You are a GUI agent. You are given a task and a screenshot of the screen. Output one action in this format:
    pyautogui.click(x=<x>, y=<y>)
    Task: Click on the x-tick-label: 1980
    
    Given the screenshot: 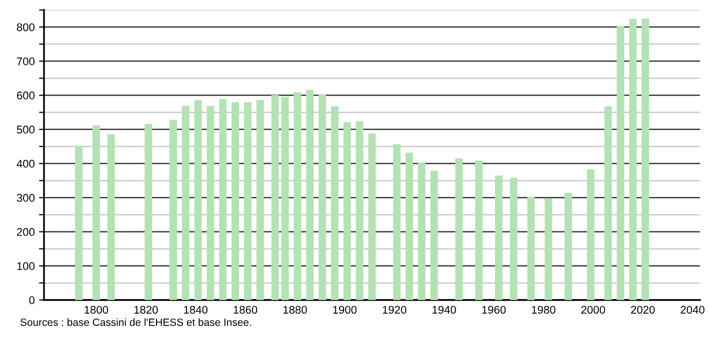 What is the action you would take?
    pyautogui.click(x=544, y=310)
    